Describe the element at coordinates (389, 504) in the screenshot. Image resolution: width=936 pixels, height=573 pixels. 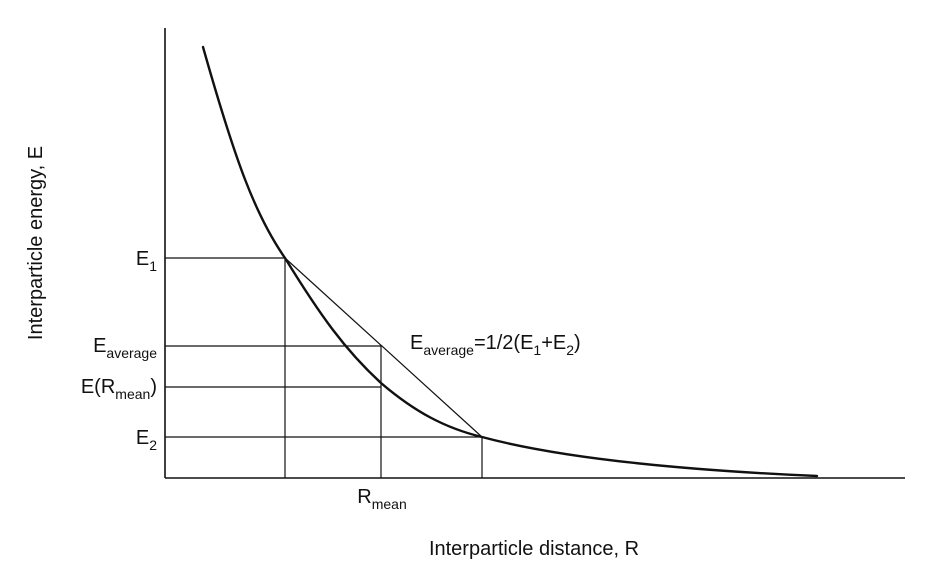
I see `r-mean-label-sub: mean` at that location.